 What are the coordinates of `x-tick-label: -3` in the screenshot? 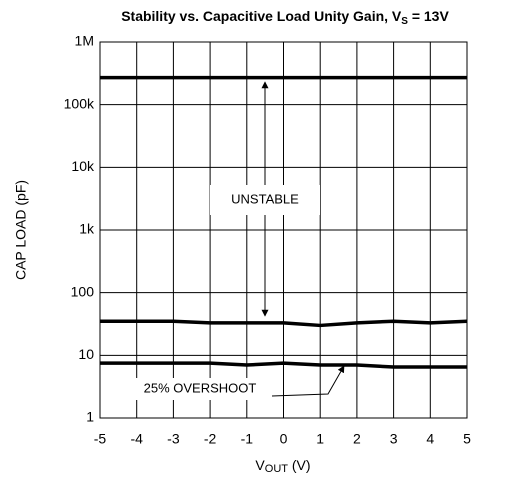 It's located at (173, 439).